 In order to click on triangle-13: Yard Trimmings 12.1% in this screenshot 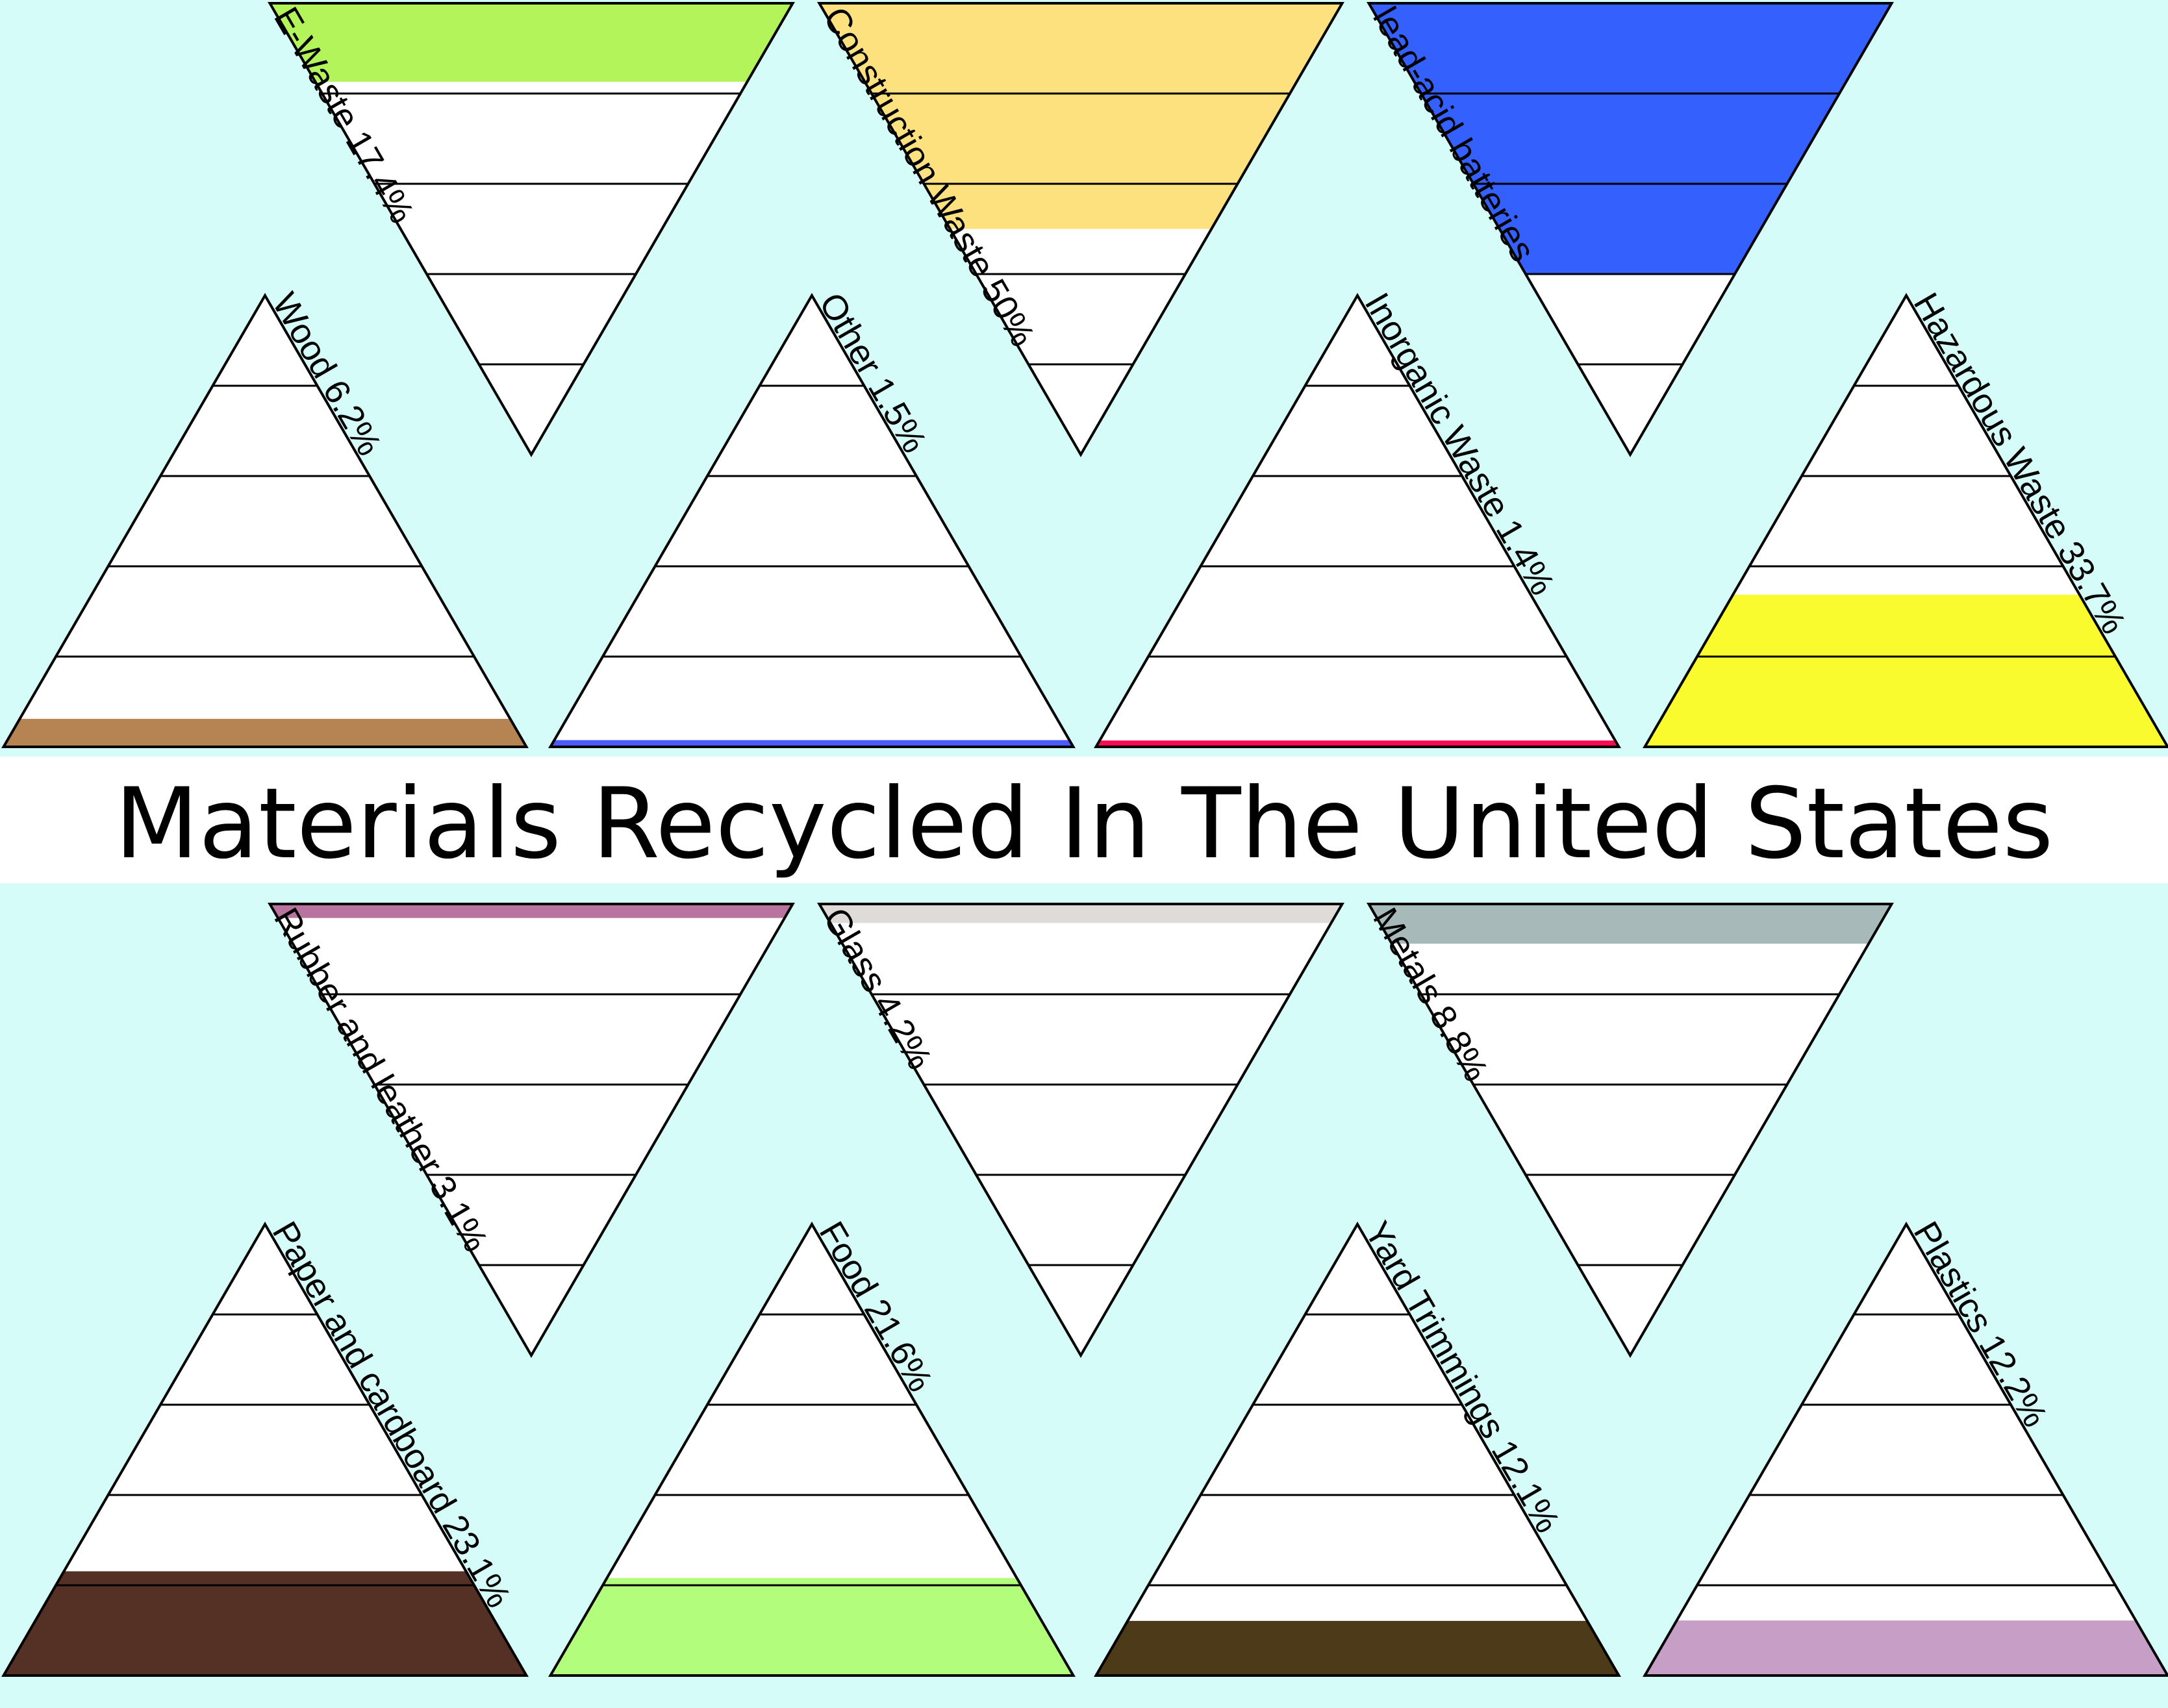, I will do `click(1358, 1446)`.